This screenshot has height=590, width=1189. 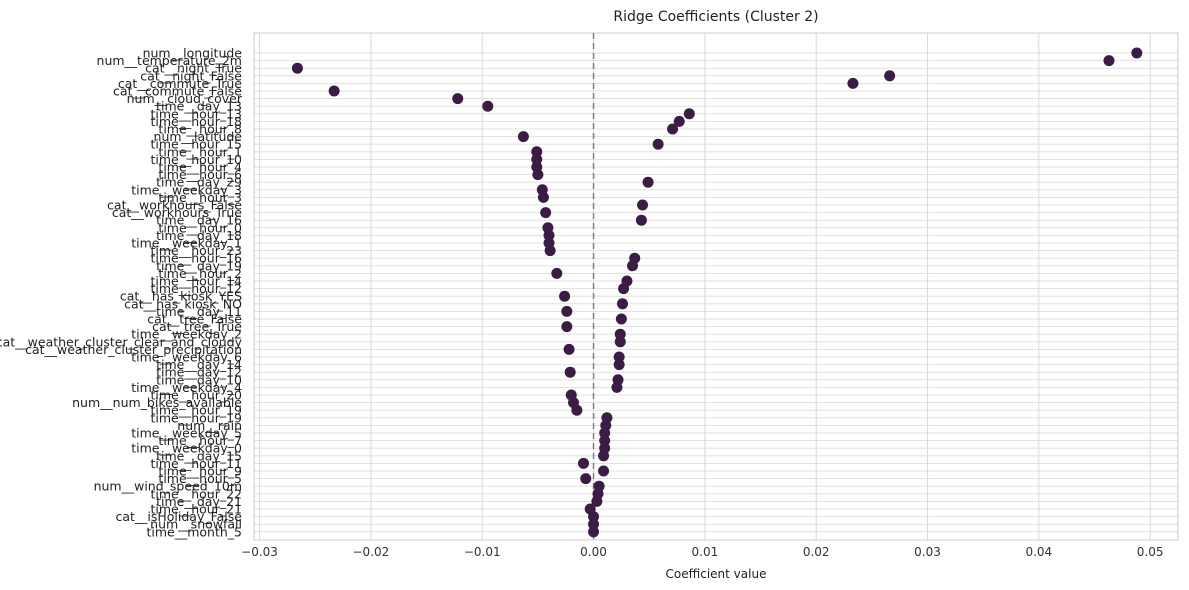 I want to click on chart-title: Ridge Coefficients (Cluster 2), so click(x=715, y=17).